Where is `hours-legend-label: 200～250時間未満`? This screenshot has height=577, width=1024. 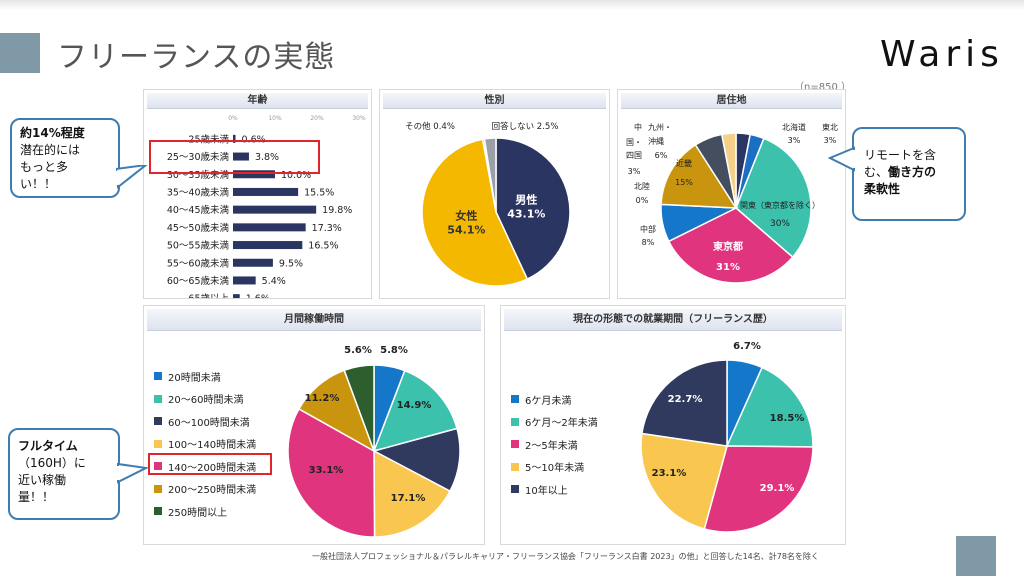
hours-legend-label: 200～250時間未満 is located at coordinates (212, 491).